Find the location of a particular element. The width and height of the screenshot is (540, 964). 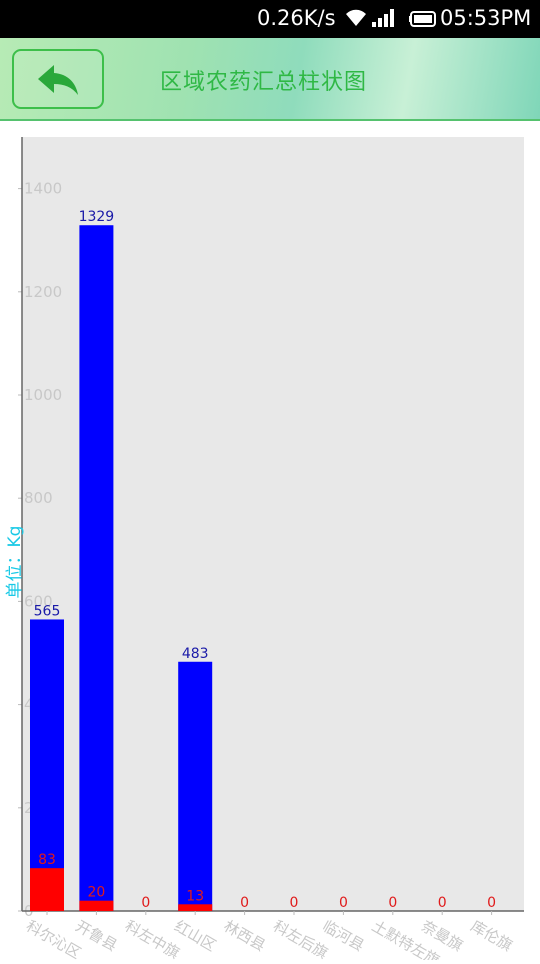

back-button is located at coordinates (58, 79).